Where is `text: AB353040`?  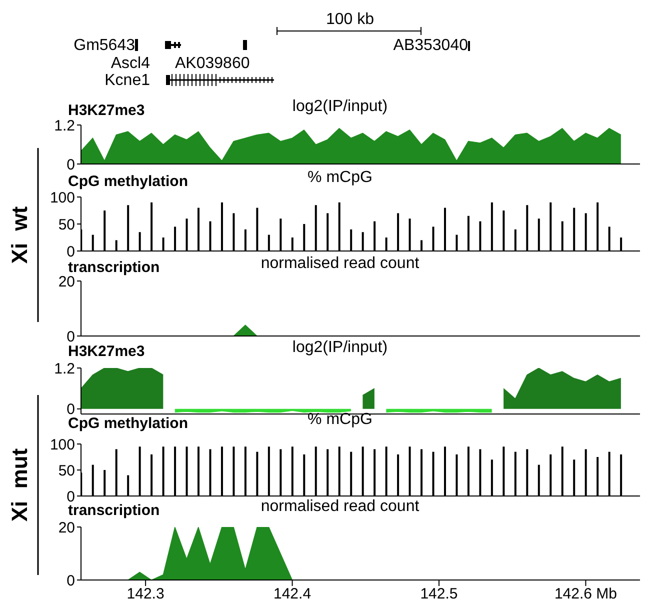 text: AB353040 is located at coordinates (430, 46).